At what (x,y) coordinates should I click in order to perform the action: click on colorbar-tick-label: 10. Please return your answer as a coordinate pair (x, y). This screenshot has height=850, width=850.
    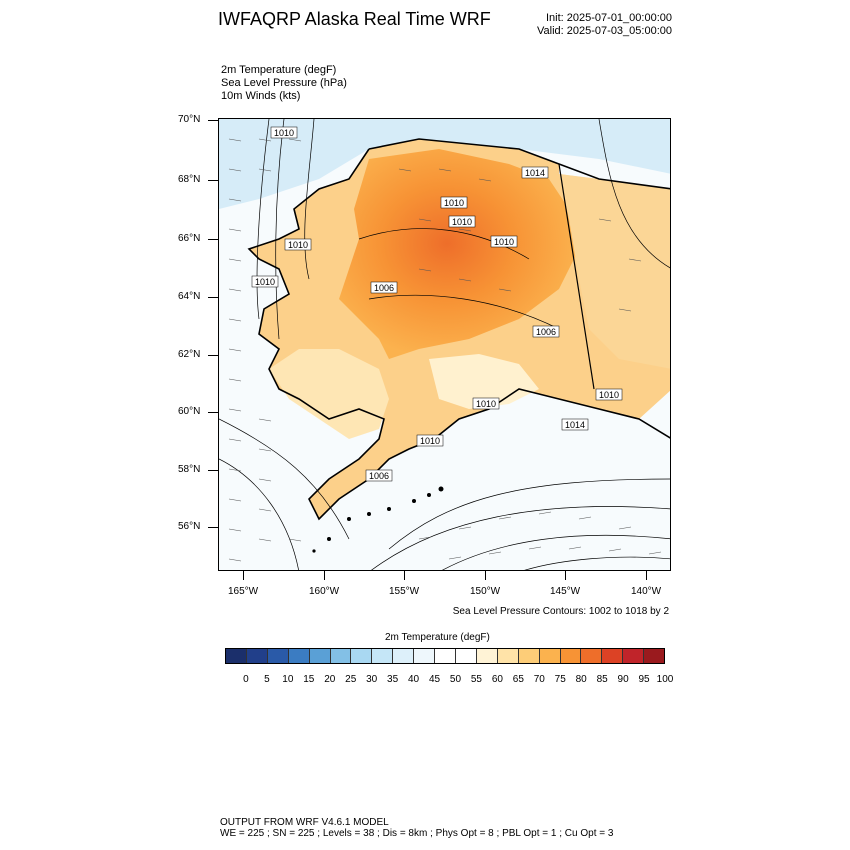
    Looking at the image, I should click on (288, 679).